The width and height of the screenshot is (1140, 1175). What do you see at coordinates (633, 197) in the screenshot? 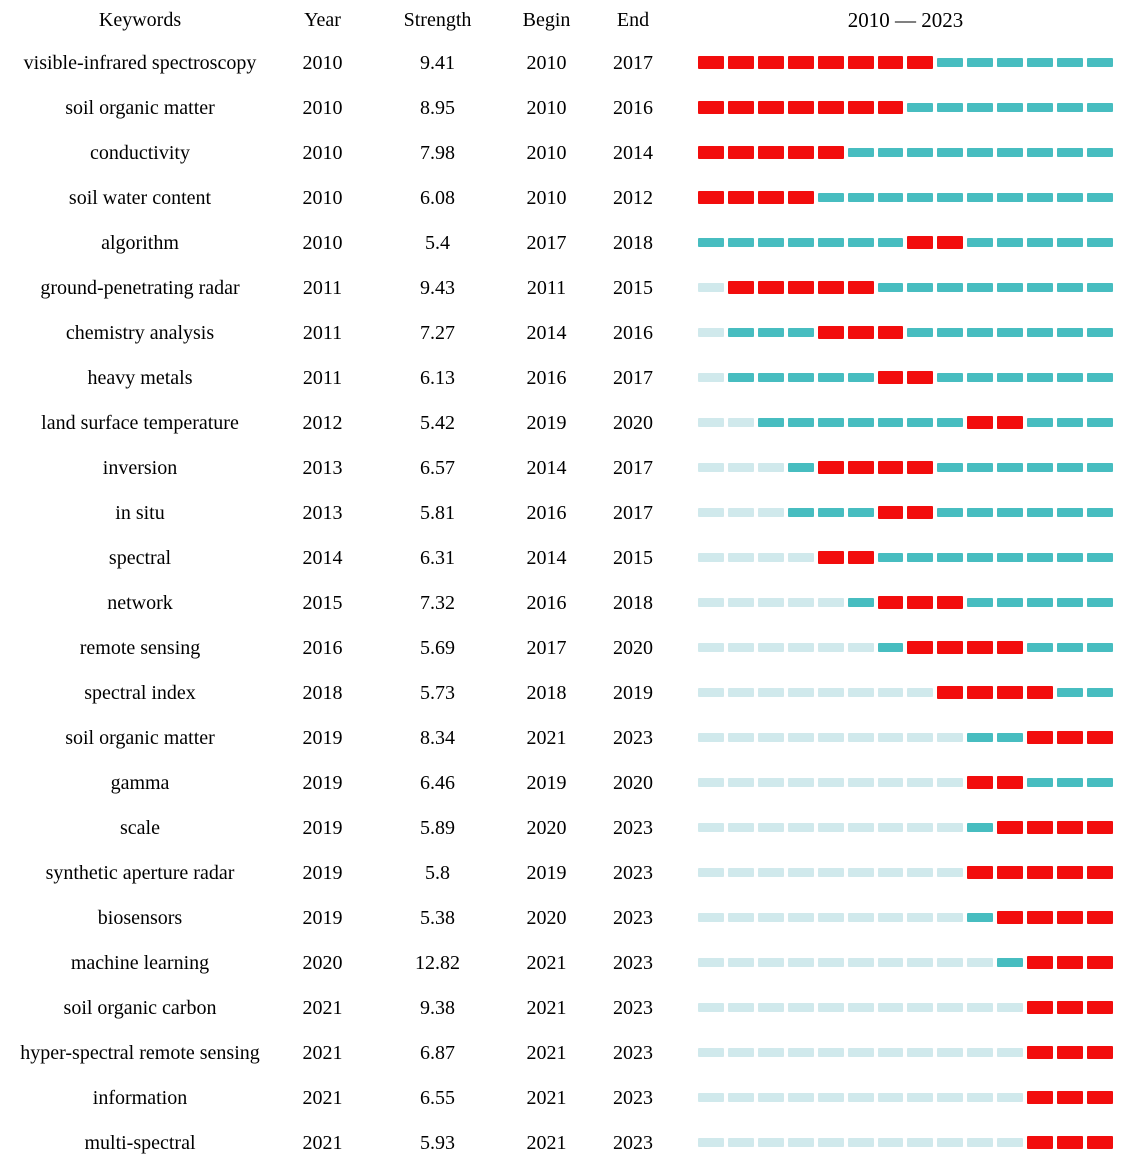
I see `end-cell: 2012` at bounding box center [633, 197].